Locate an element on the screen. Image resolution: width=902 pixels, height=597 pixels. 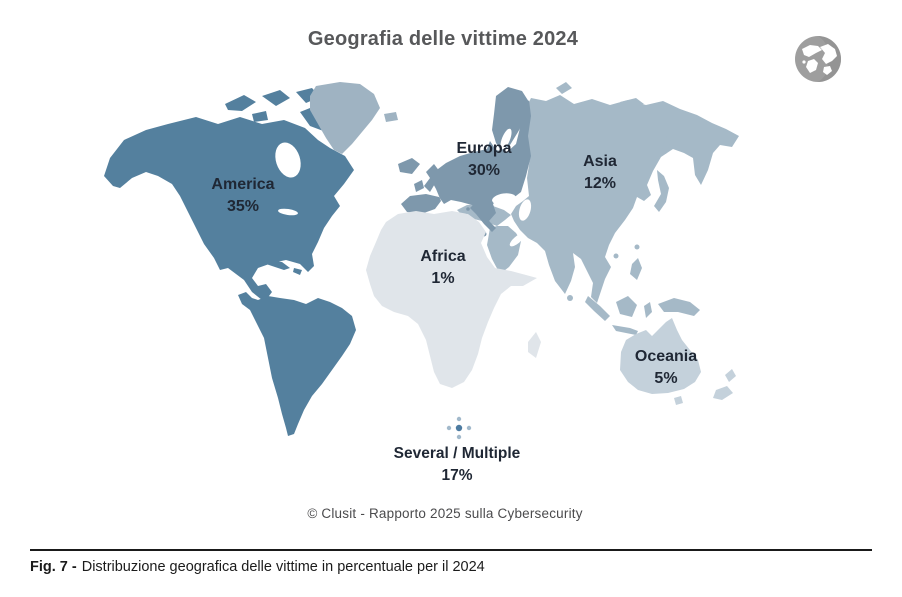
japan is located at coordinates (661, 191).